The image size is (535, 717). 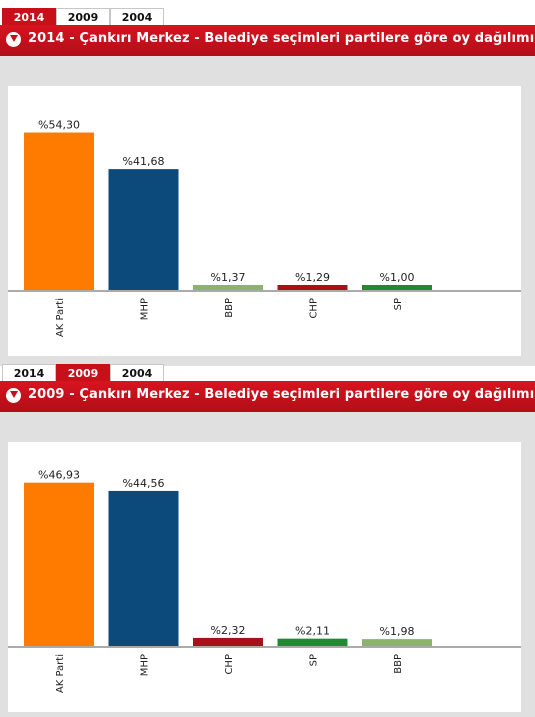 I want to click on bar-value-label: %2,11, so click(x=312, y=631).